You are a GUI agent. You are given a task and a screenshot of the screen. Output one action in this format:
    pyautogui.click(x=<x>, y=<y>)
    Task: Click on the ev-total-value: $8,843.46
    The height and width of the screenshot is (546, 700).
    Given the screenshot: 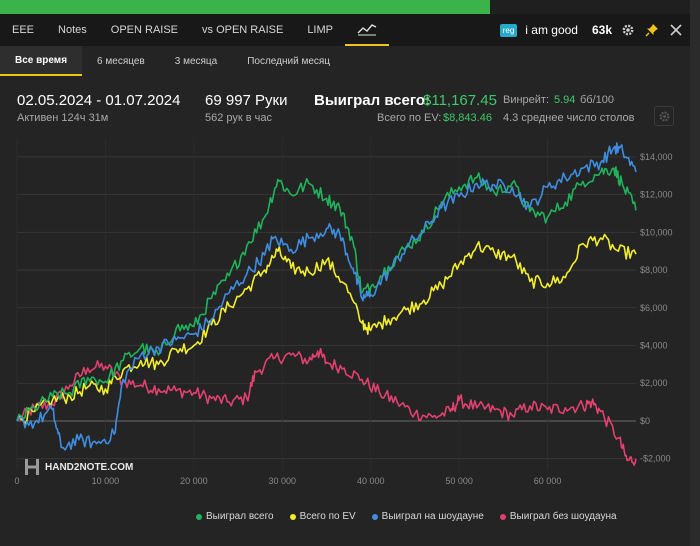 What is the action you would take?
    pyautogui.click(x=467, y=118)
    